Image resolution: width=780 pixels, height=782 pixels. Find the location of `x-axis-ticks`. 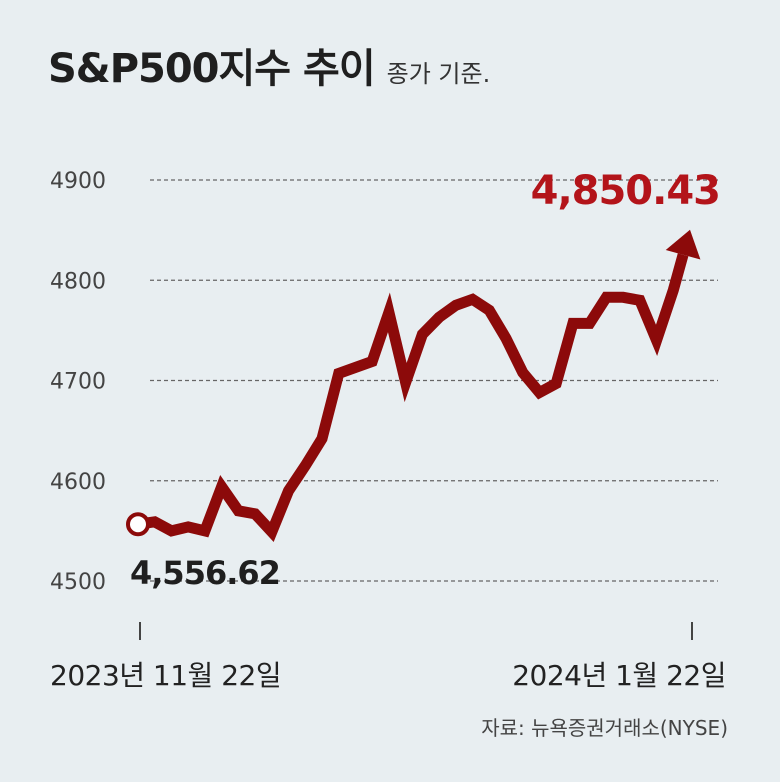

x-axis-ticks is located at coordinates (416, 631).